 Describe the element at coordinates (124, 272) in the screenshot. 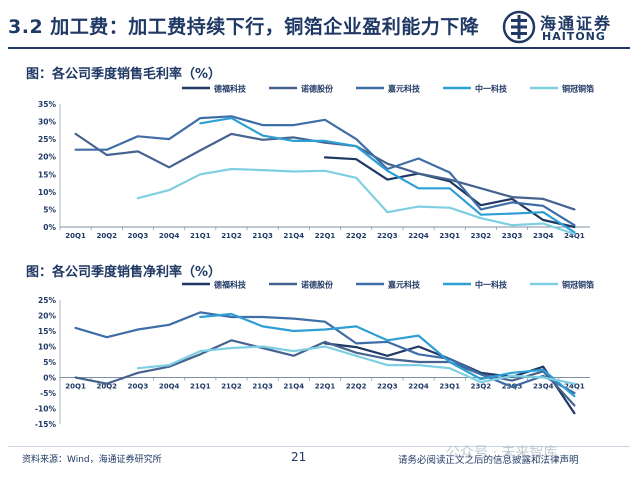

I see `chart-2-title: 图：各公司季度销售净利率（%）` at that location.